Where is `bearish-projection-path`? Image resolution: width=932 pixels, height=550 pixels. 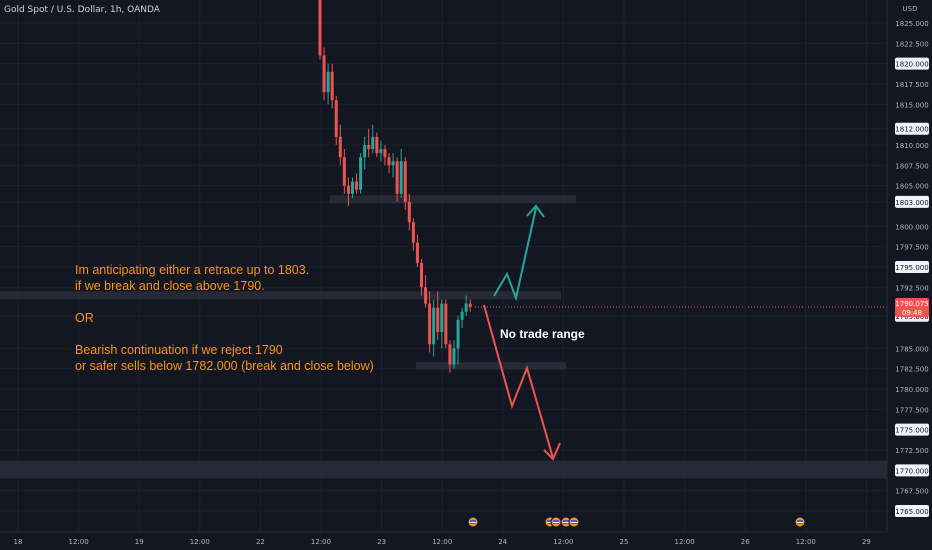
bearish-projection-path is located at coordinates (518, 381).